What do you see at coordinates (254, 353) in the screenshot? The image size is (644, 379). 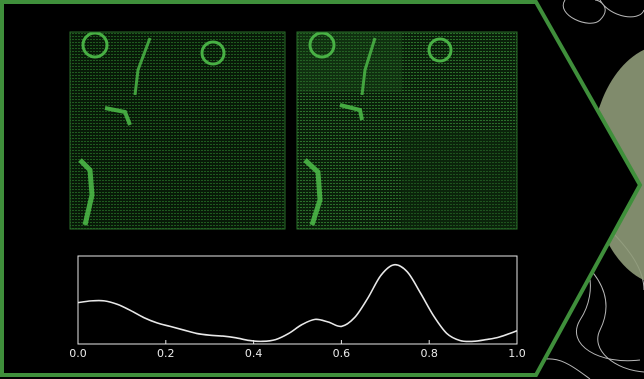 I see `x-tick-label: 0.4` at bounding box center [254, 353].